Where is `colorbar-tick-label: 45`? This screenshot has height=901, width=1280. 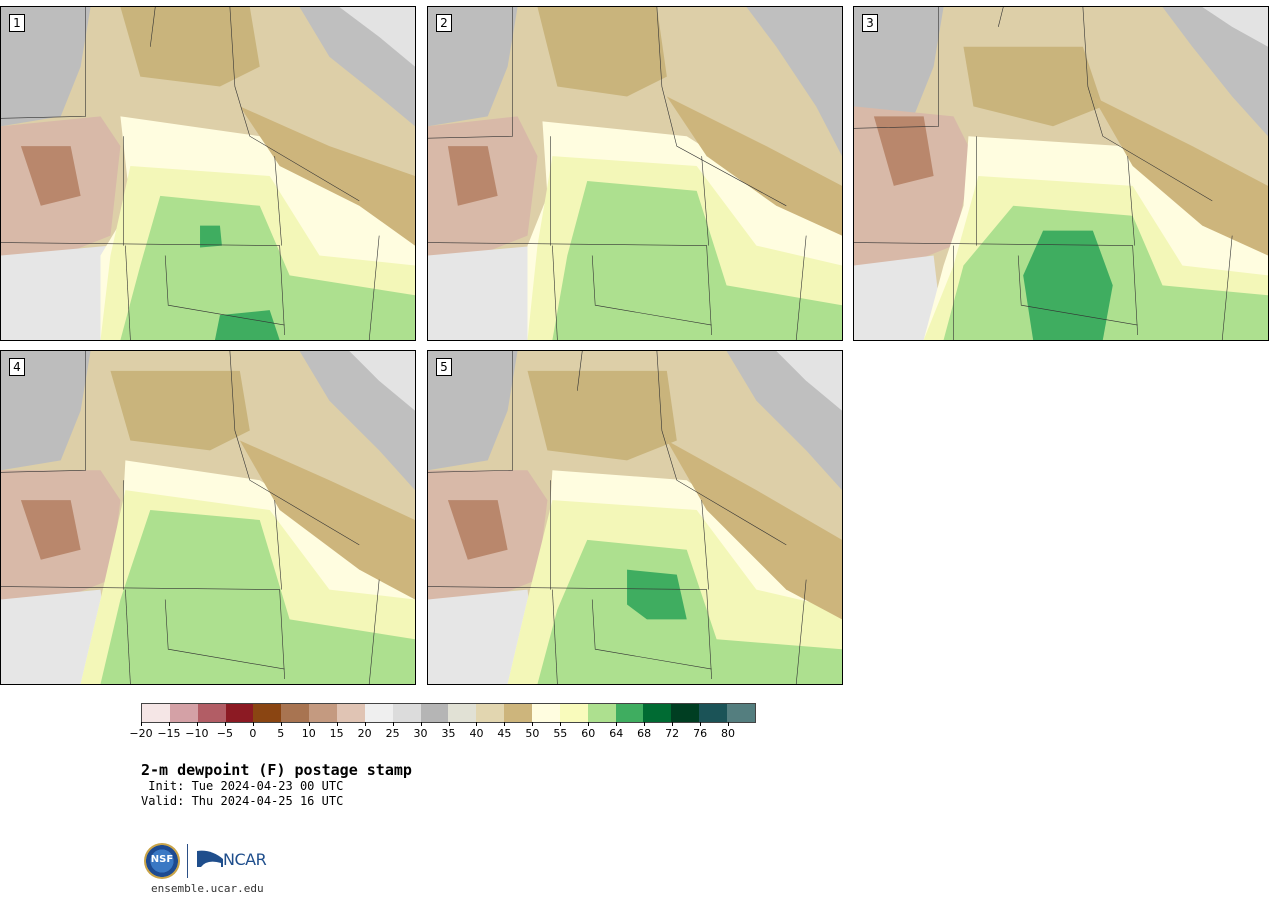
colorbar-tick-label: 45 is located at coordinates (504, 733).